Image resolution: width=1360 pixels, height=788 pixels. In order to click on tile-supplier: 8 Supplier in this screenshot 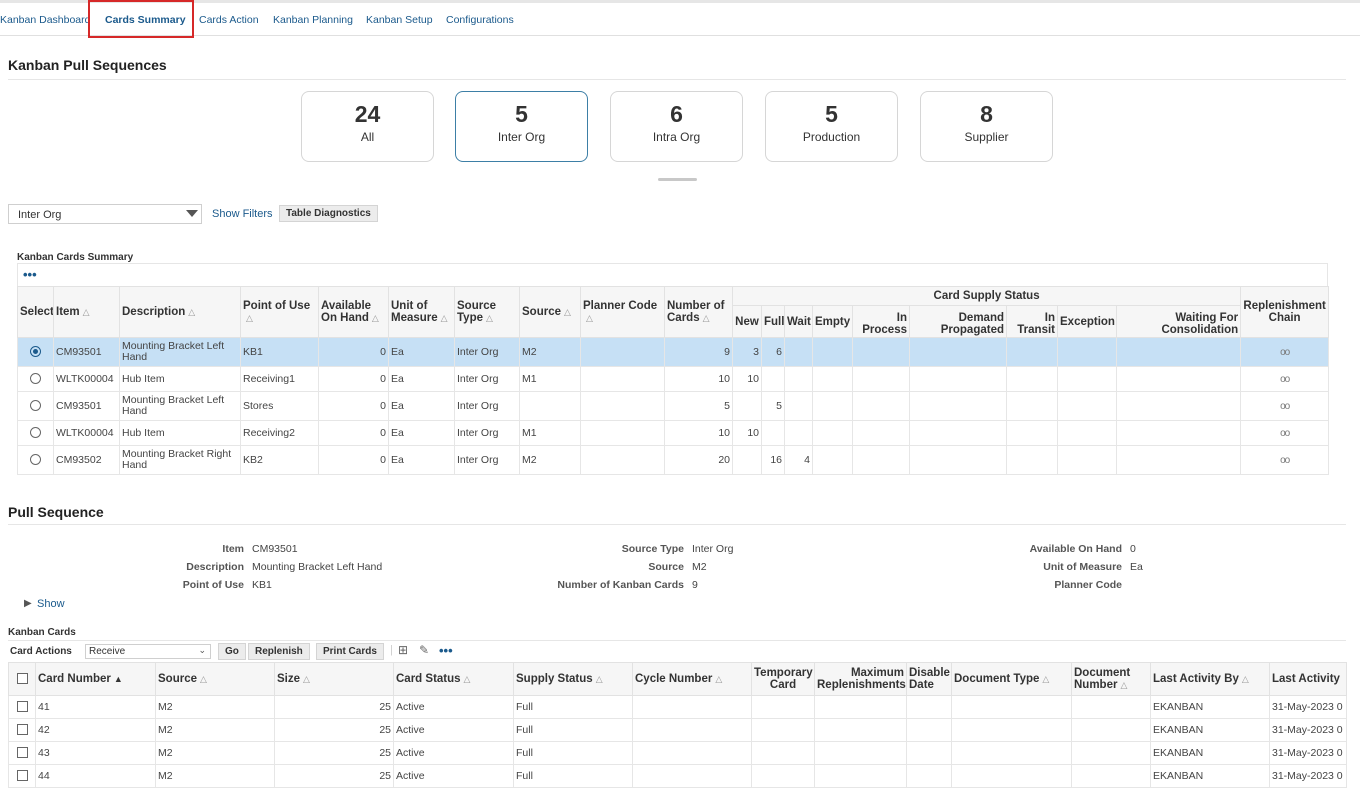, I will do `click(986, 126)`.